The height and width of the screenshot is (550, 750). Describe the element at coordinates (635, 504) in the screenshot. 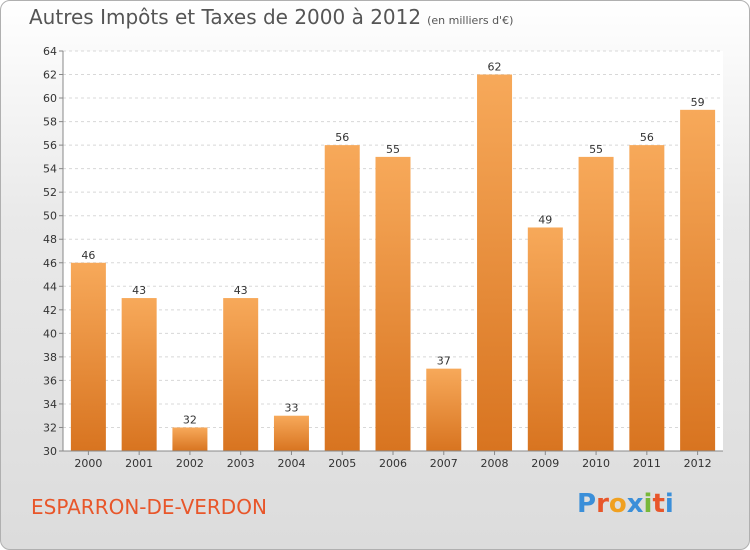

I see `logo-letter: x` at that location.